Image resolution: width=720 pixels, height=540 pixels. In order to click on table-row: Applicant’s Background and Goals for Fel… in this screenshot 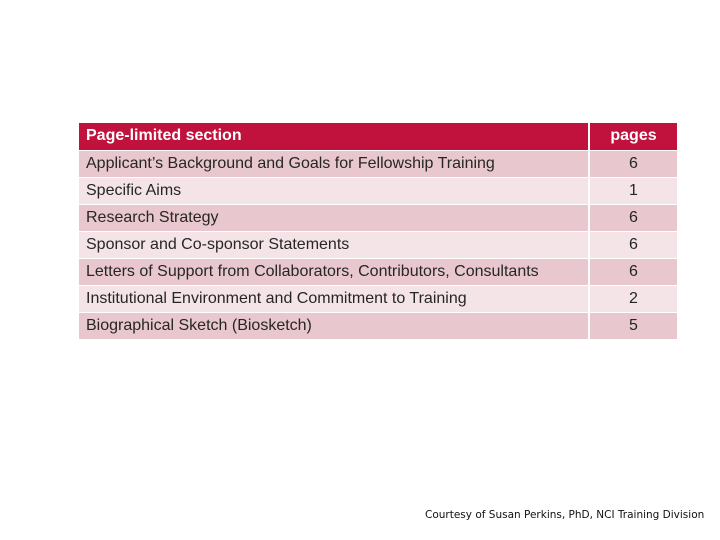, I will do `click(378, 164)`.